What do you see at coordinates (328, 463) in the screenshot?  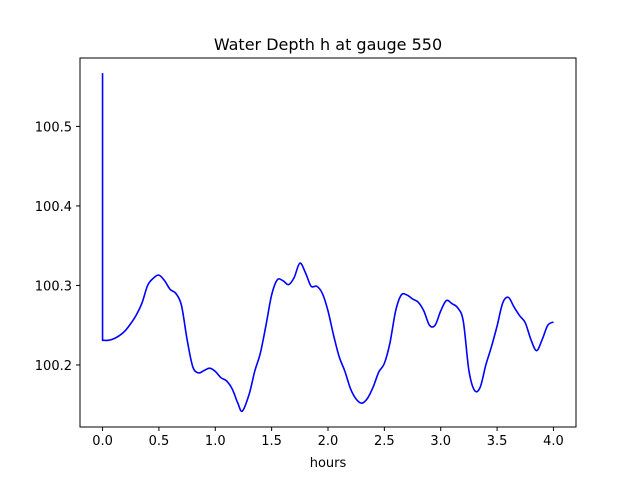 I see `x-axis-label: hours` at bounding box center [328, 463].